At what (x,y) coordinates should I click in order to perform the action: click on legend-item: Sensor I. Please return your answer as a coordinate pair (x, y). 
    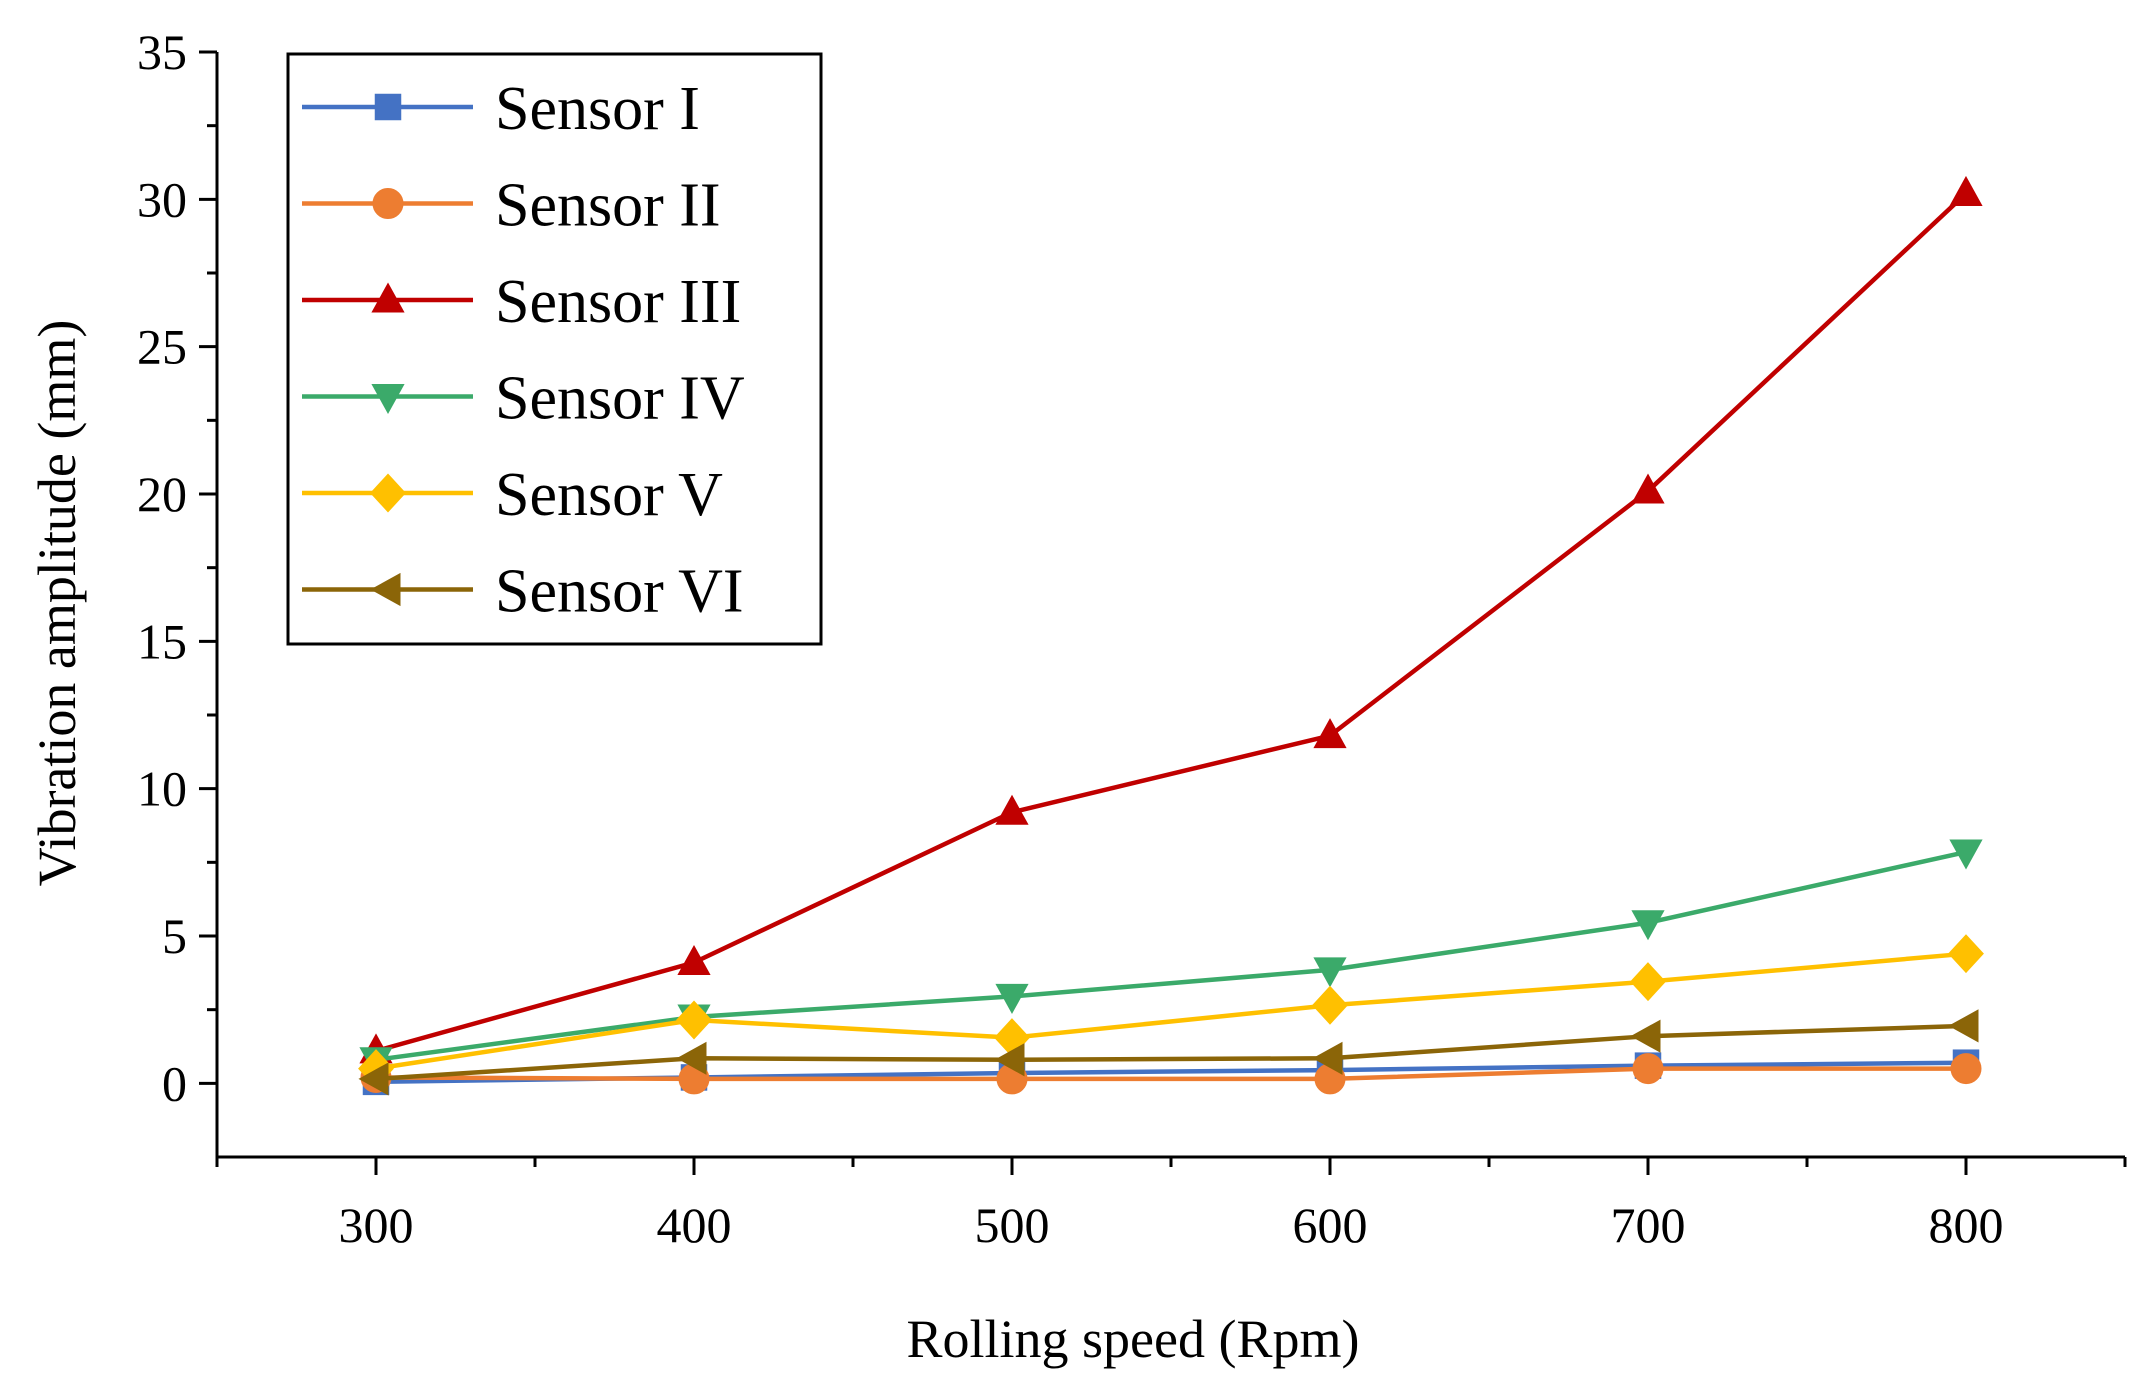
    Looking at the image, I should click on (501, 109).